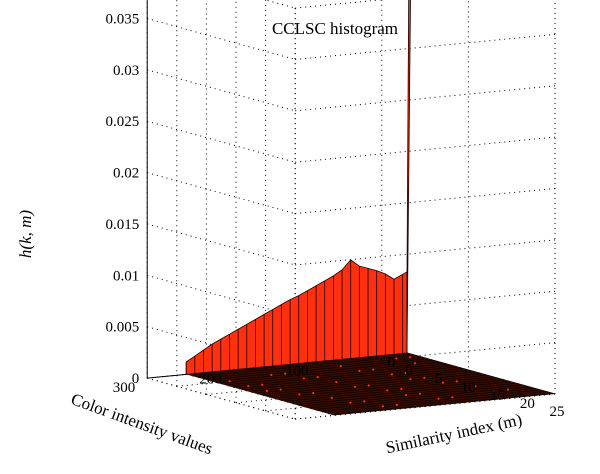 This screenshot has width=600, height=474. Describe the element at coordinates (210, 380) in the screenshot. I see `y-tick-label: 200` at that location.